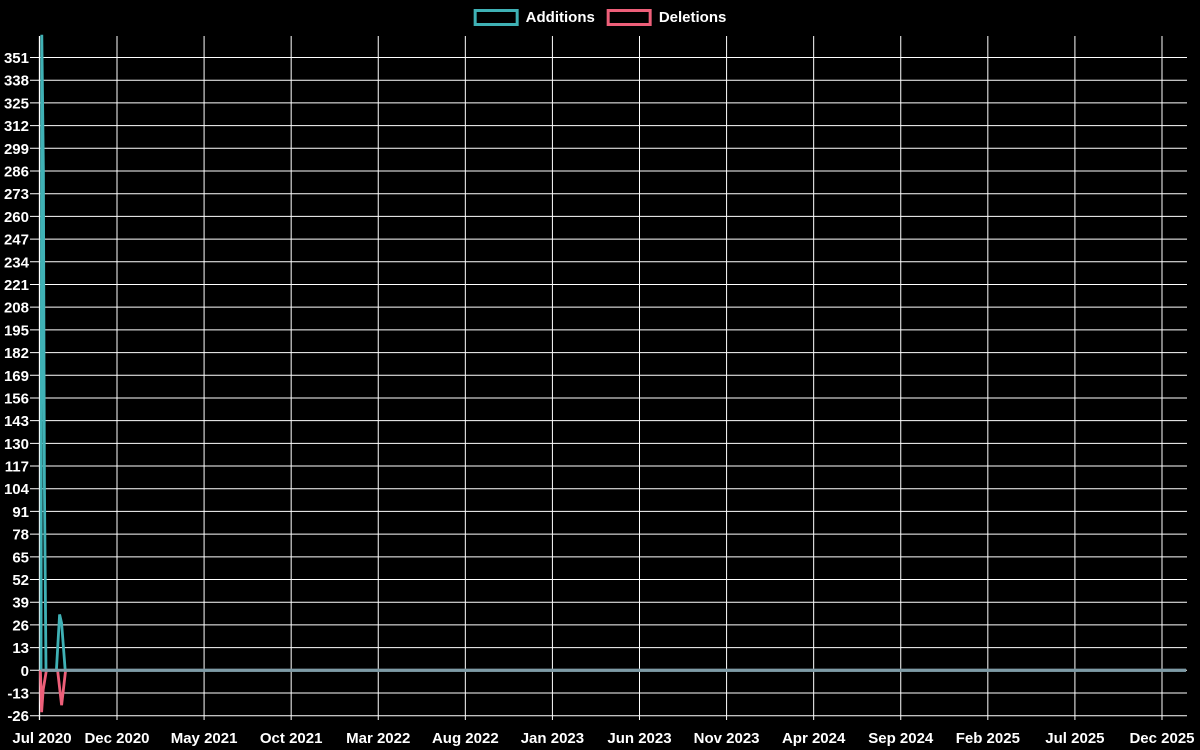  What do you see at coordinates (25, 671) in the screenshot?
I see `y-tick-label: 0` at bounding box center [25, 671].